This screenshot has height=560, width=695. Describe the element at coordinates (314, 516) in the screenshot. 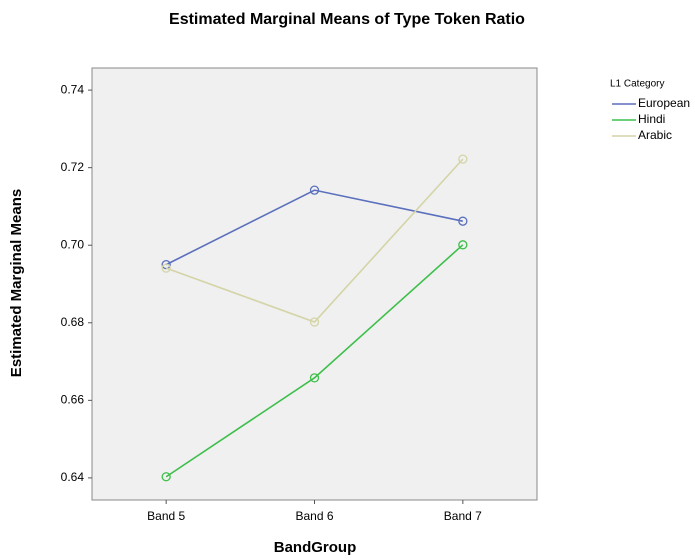

I see `x-tick-label: Band 6` at that location.